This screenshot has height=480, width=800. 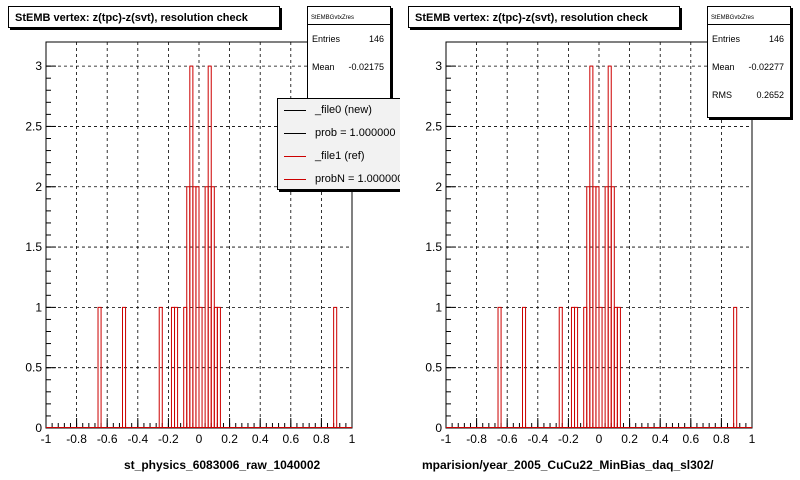 I want to click on stats-label: RMS, so click(x=722, y=95).